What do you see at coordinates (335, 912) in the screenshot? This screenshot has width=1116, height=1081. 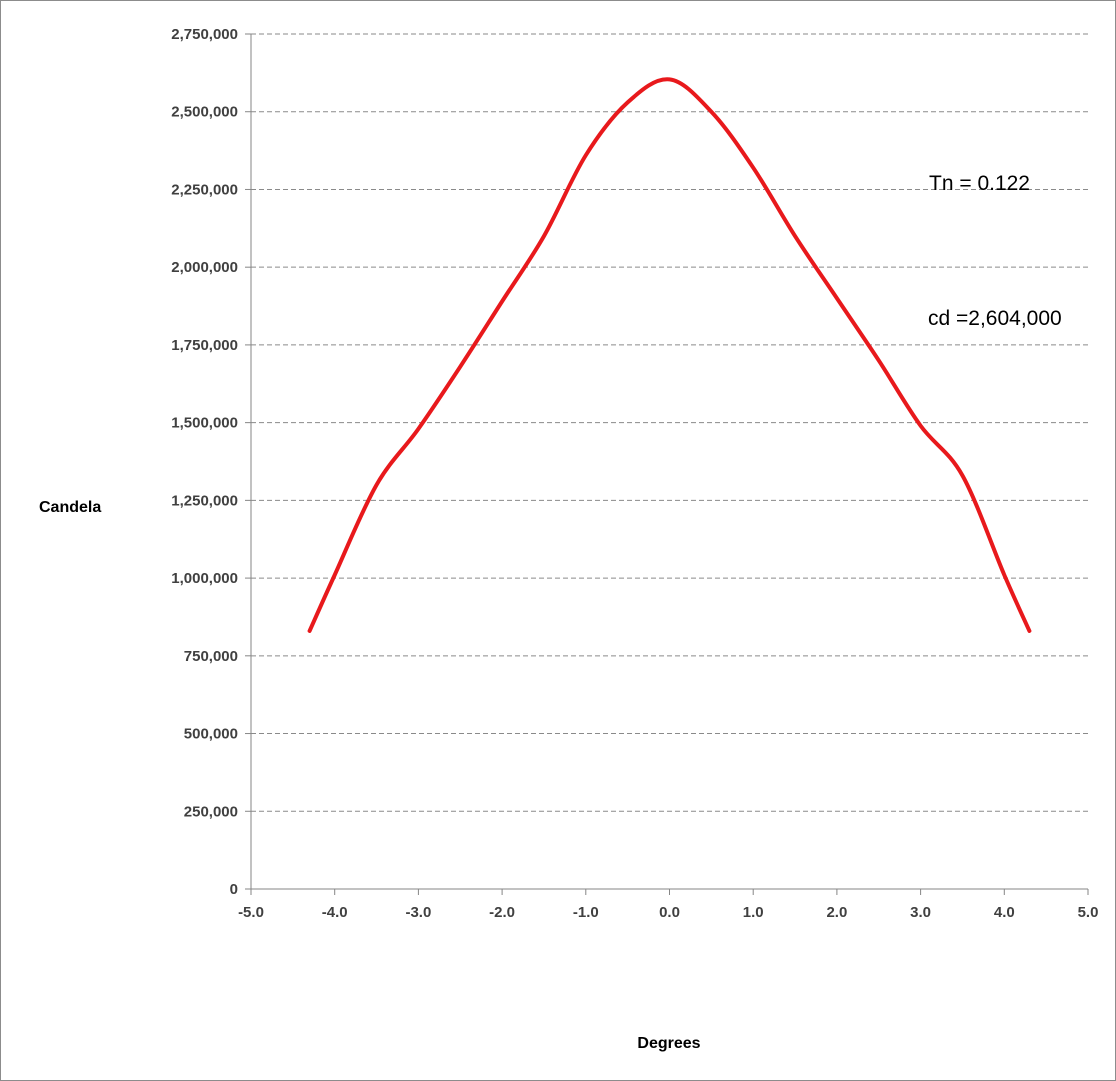 I see `x-tick-label: -4.0` at bounding box center [335, 912].